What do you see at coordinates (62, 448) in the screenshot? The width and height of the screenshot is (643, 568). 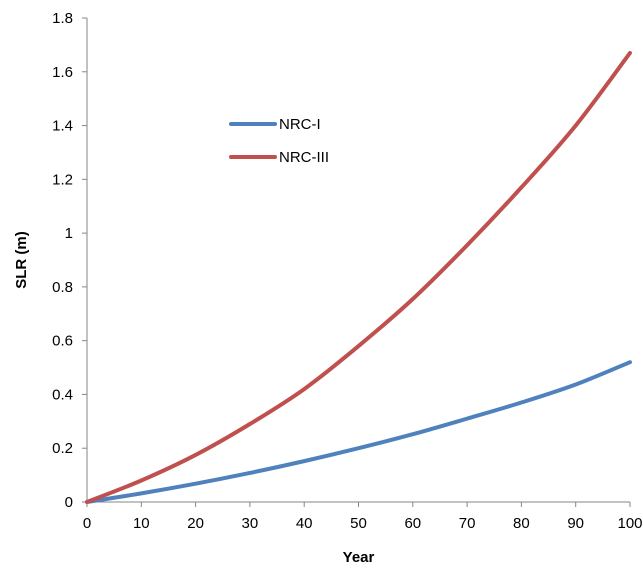 I see `y-tick-label: 0.2` at bounding box center [62, 448].